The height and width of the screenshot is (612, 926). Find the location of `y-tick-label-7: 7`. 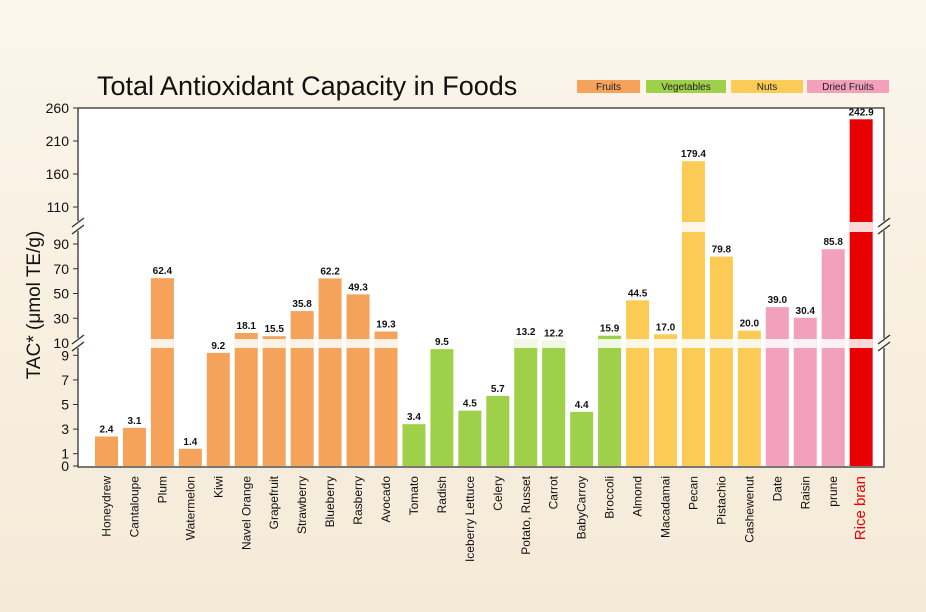

y-tick-label-7: 7 is located at coordinates (65, 380).